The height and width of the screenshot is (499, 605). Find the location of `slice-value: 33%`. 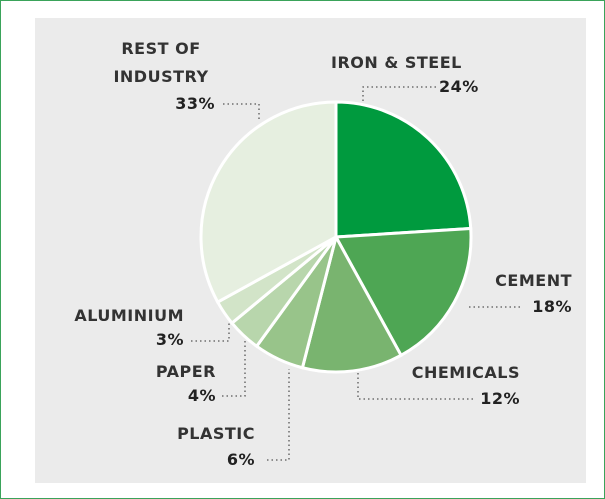

slice-value: 33% is located at coordinates (195, 103).